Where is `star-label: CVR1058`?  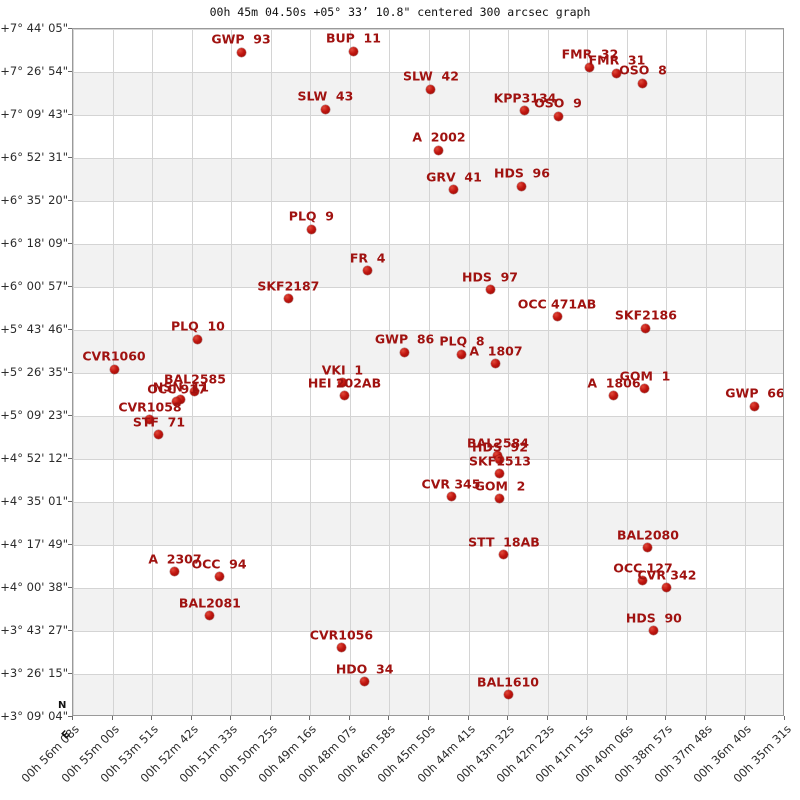
star-label: CVR1058 is located at coordinates (150, 407).